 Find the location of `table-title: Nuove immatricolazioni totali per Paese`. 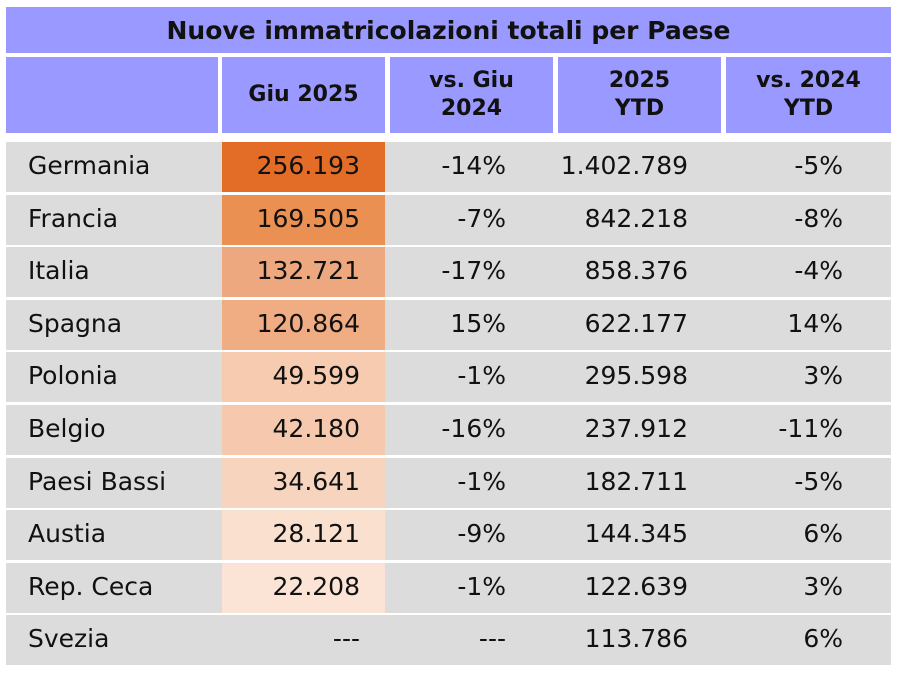

table-title: Nuove immatricolazioni totali per Paese is located at coordinates (448, 30).